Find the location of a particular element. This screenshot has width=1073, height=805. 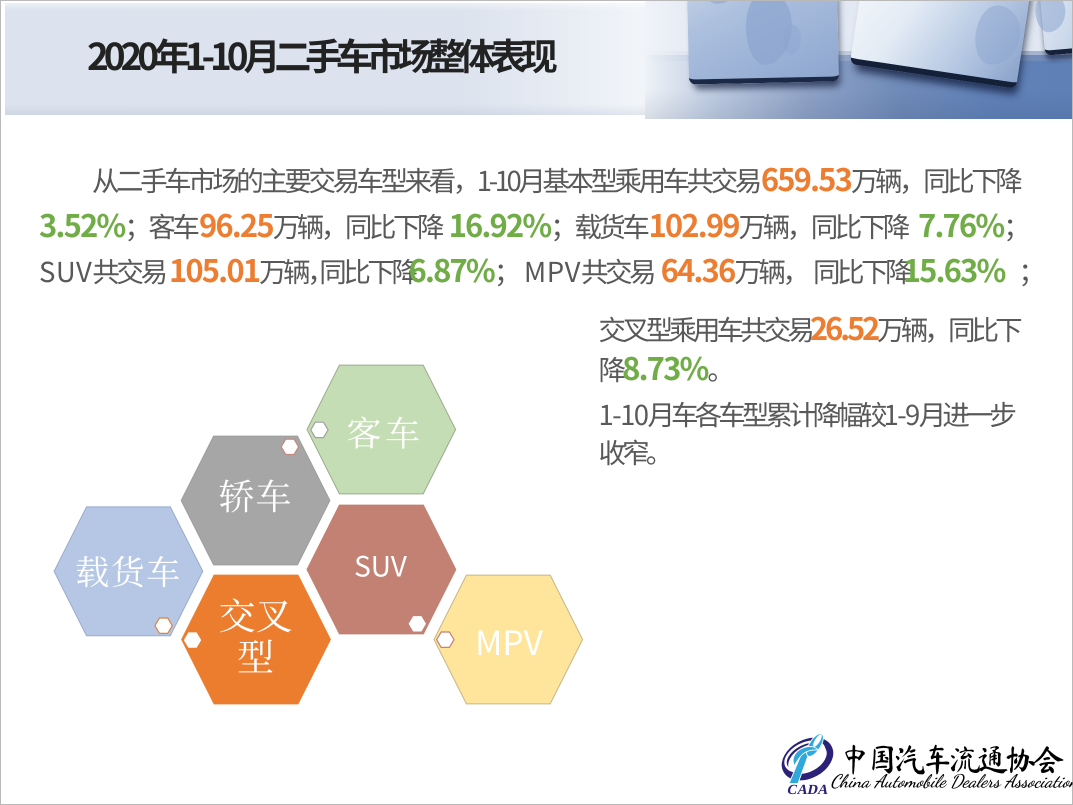

svg-text: 型 is located at coordinates (255, 655).